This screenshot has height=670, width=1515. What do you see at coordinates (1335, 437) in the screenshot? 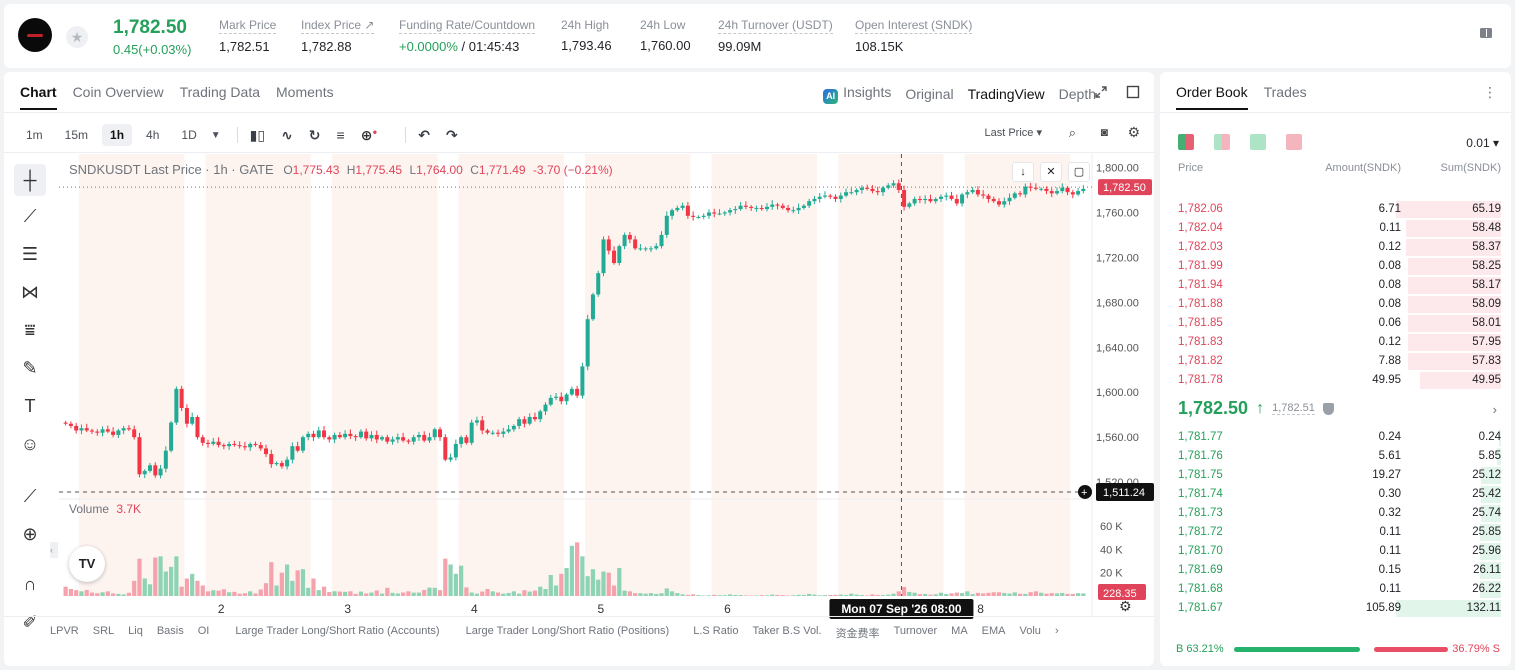
I see `bid-row: 1,781.77 0.24 0.24` at bounding box center [1335, 437].